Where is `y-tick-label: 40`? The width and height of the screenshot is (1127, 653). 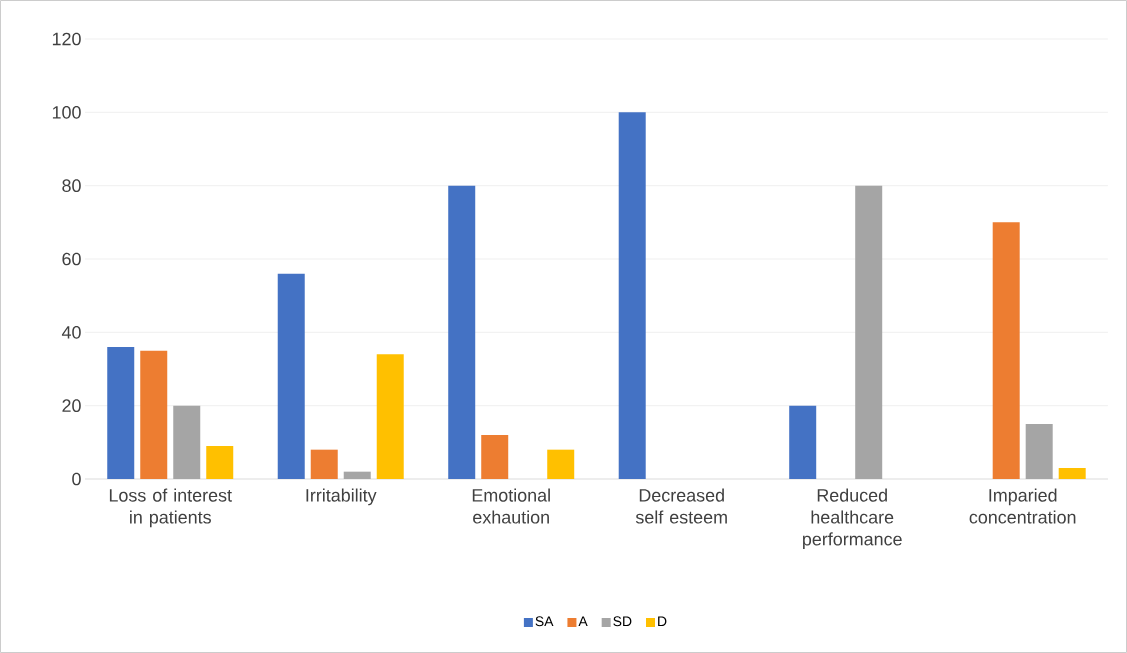
y-tick-label: 40 is located at coordinates (71, 332).